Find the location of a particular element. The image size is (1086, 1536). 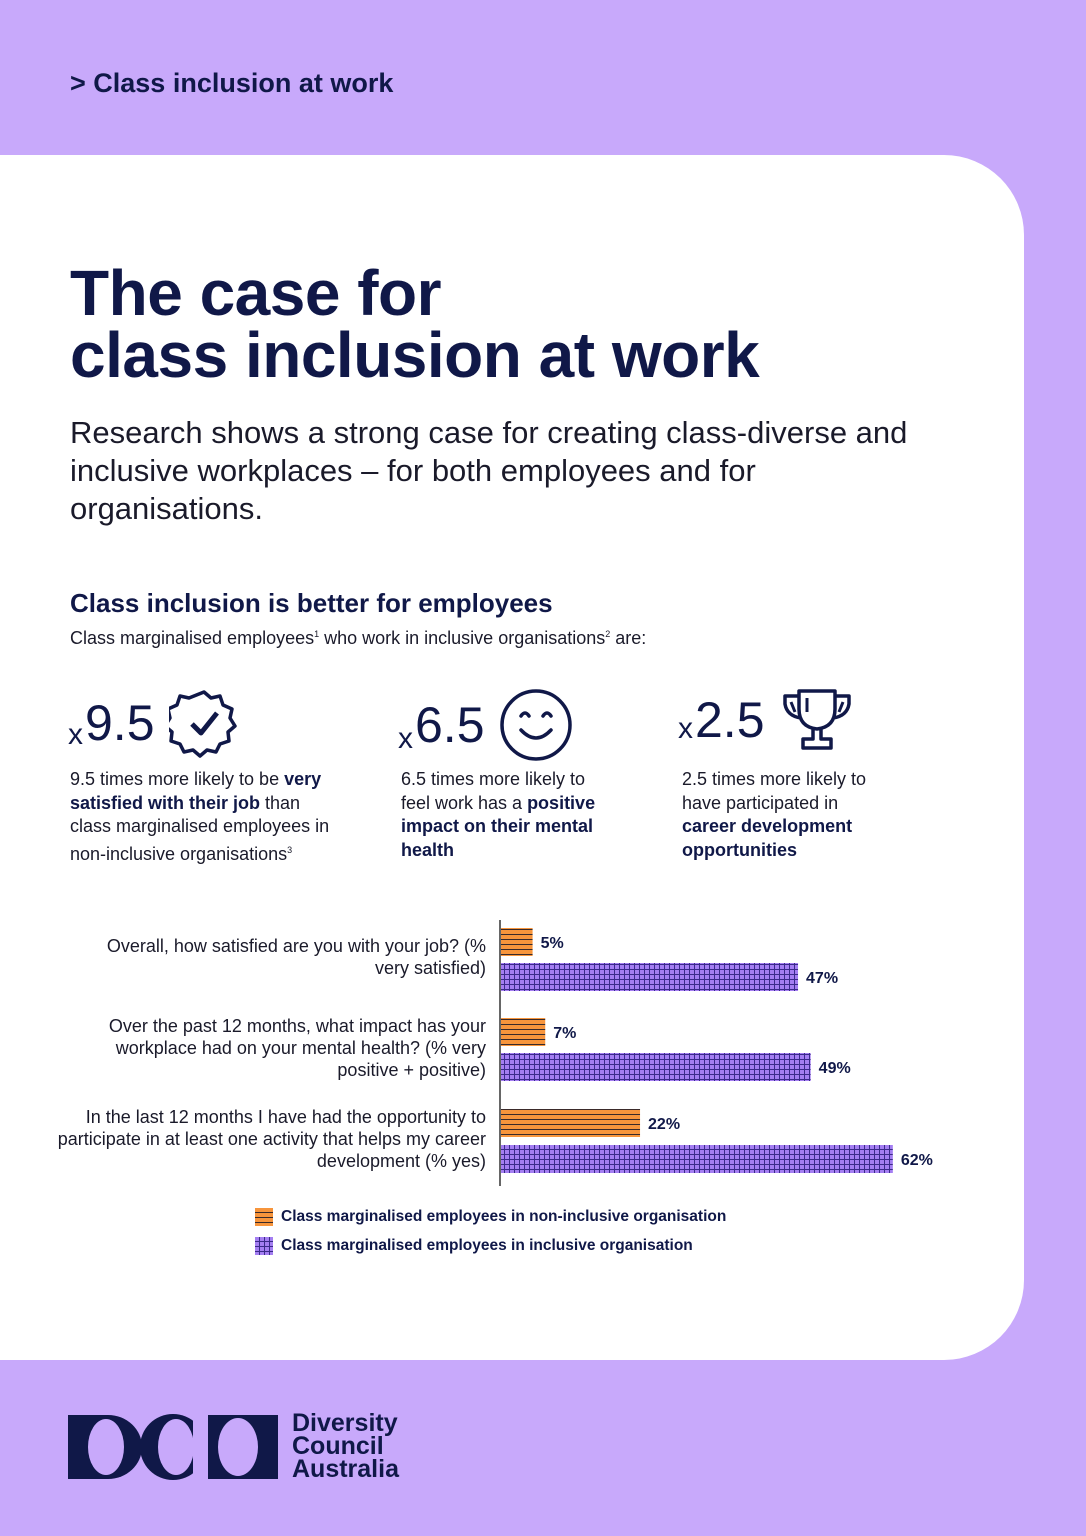

logo-line-2: Council is located at coordinates (338, 1446).